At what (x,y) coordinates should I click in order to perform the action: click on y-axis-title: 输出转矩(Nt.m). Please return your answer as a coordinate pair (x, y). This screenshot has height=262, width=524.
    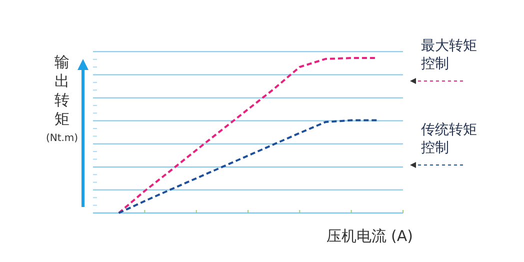
    Looking at the image, I should click on (62, 98).